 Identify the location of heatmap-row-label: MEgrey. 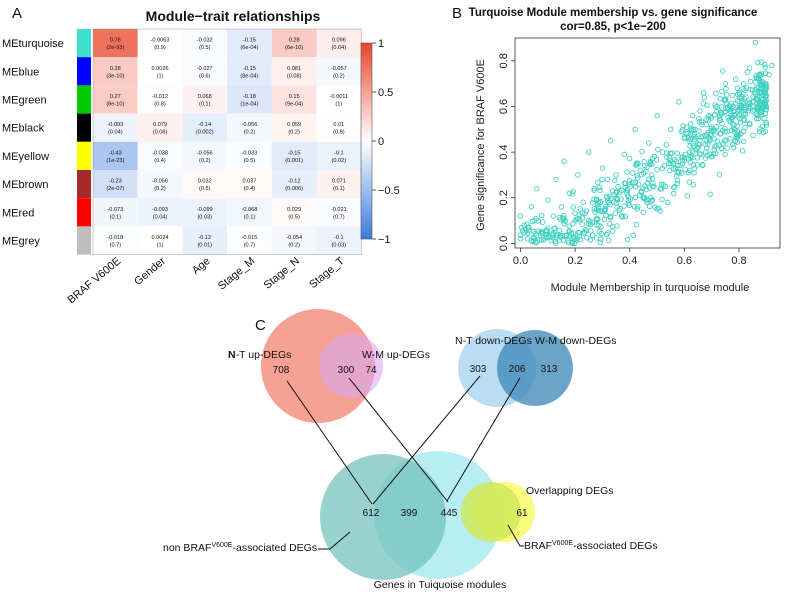
(21, 242).